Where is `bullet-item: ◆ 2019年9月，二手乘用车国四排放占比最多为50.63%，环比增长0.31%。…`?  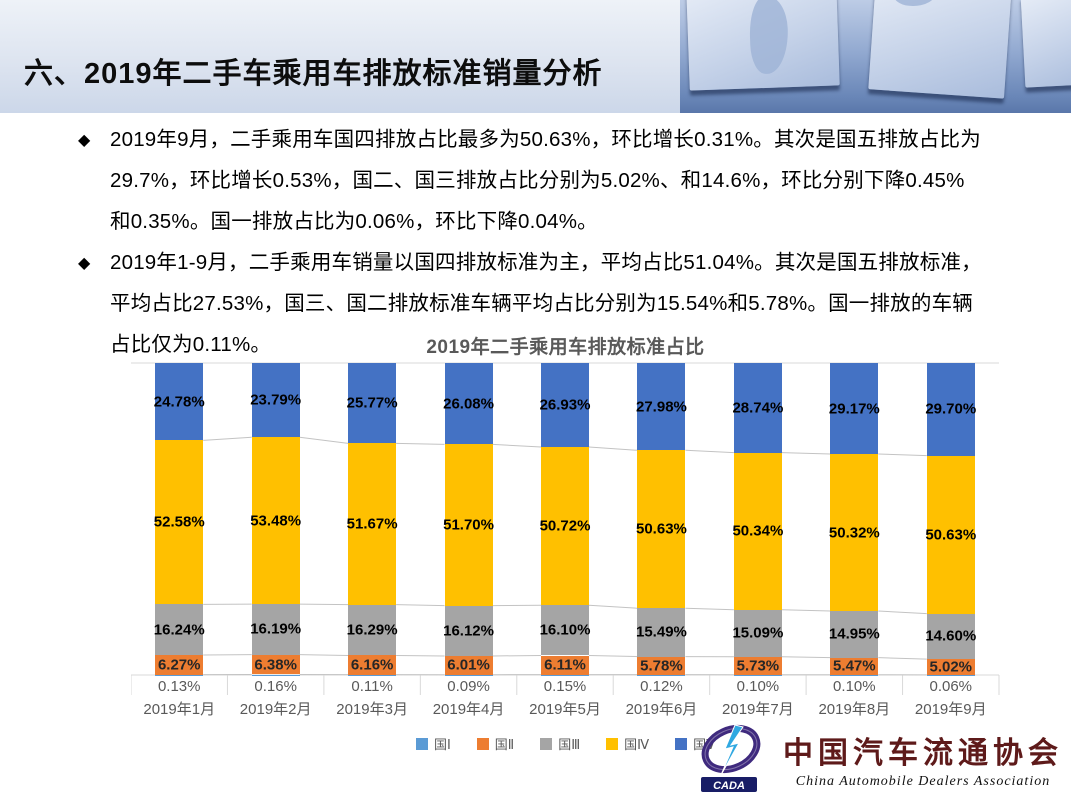
bullet-item: ◆ 2019年9月，二手乘用车国四排放占比最多为50.63%，环比增长0.31%。… is located at coordinates (553, 180).